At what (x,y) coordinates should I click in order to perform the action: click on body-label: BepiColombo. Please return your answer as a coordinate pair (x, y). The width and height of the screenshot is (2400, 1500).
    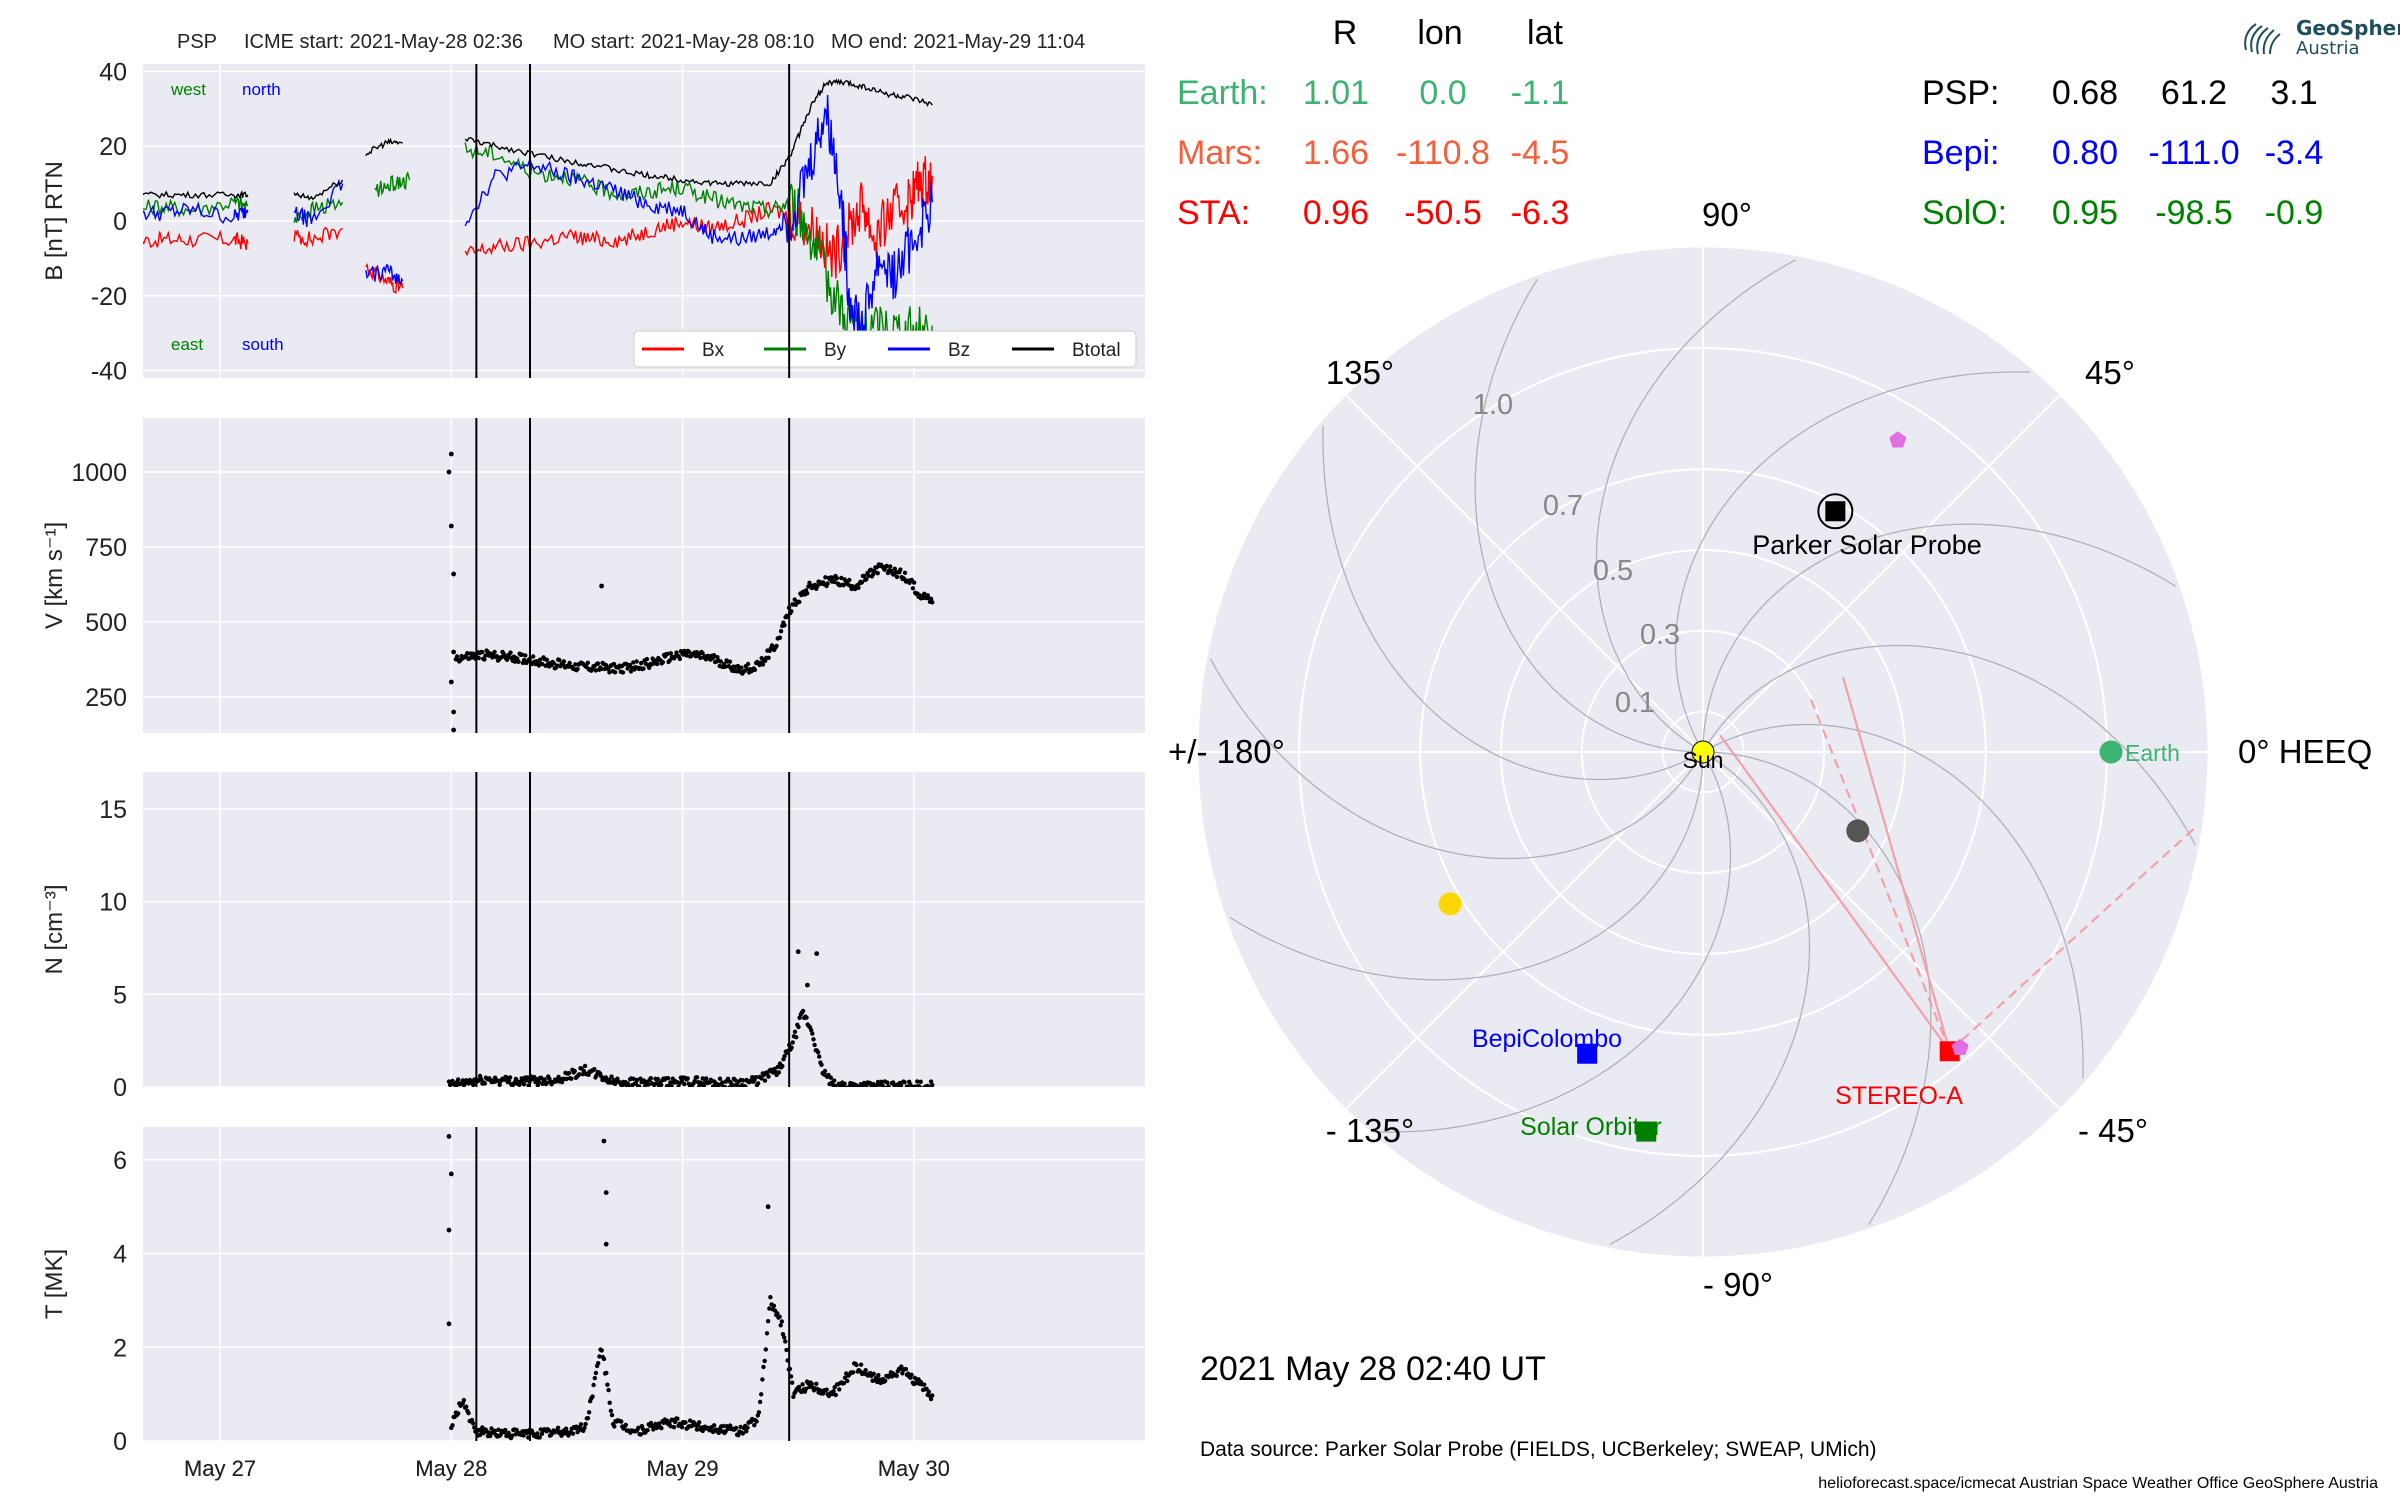
    Looking at the image, I should click on (1547, 1039).